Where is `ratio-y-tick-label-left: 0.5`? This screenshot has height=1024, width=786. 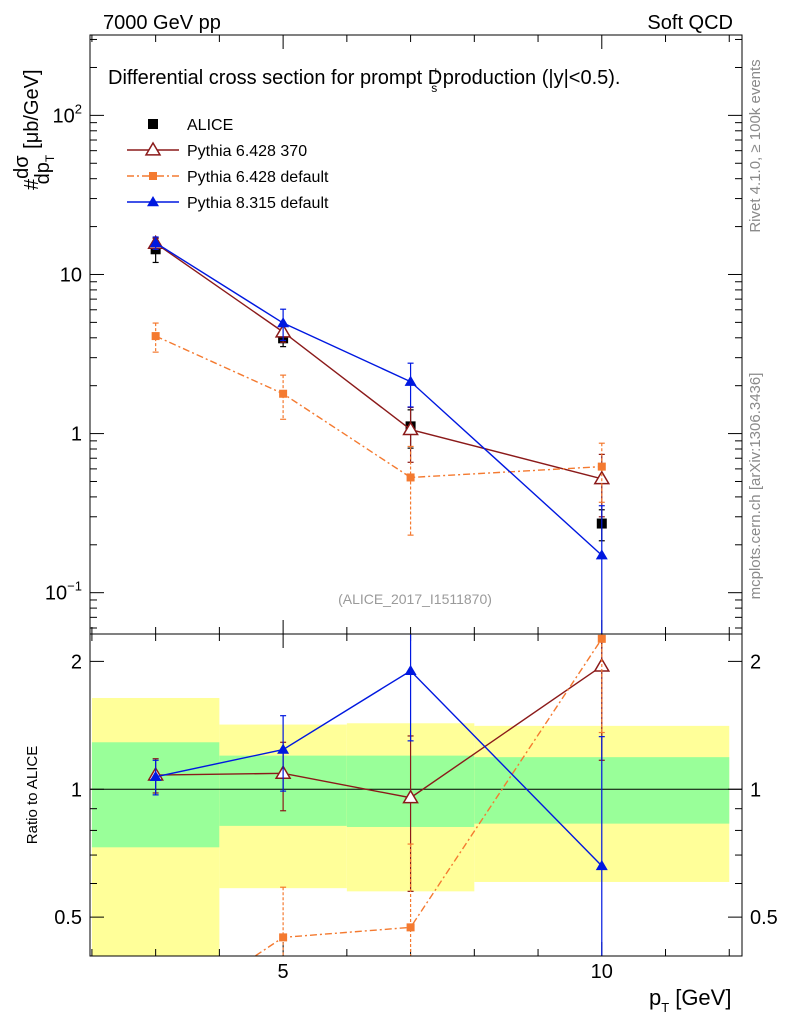 ratio-y-tick-label-left: 0.5 is located at coordinates (68, 918).